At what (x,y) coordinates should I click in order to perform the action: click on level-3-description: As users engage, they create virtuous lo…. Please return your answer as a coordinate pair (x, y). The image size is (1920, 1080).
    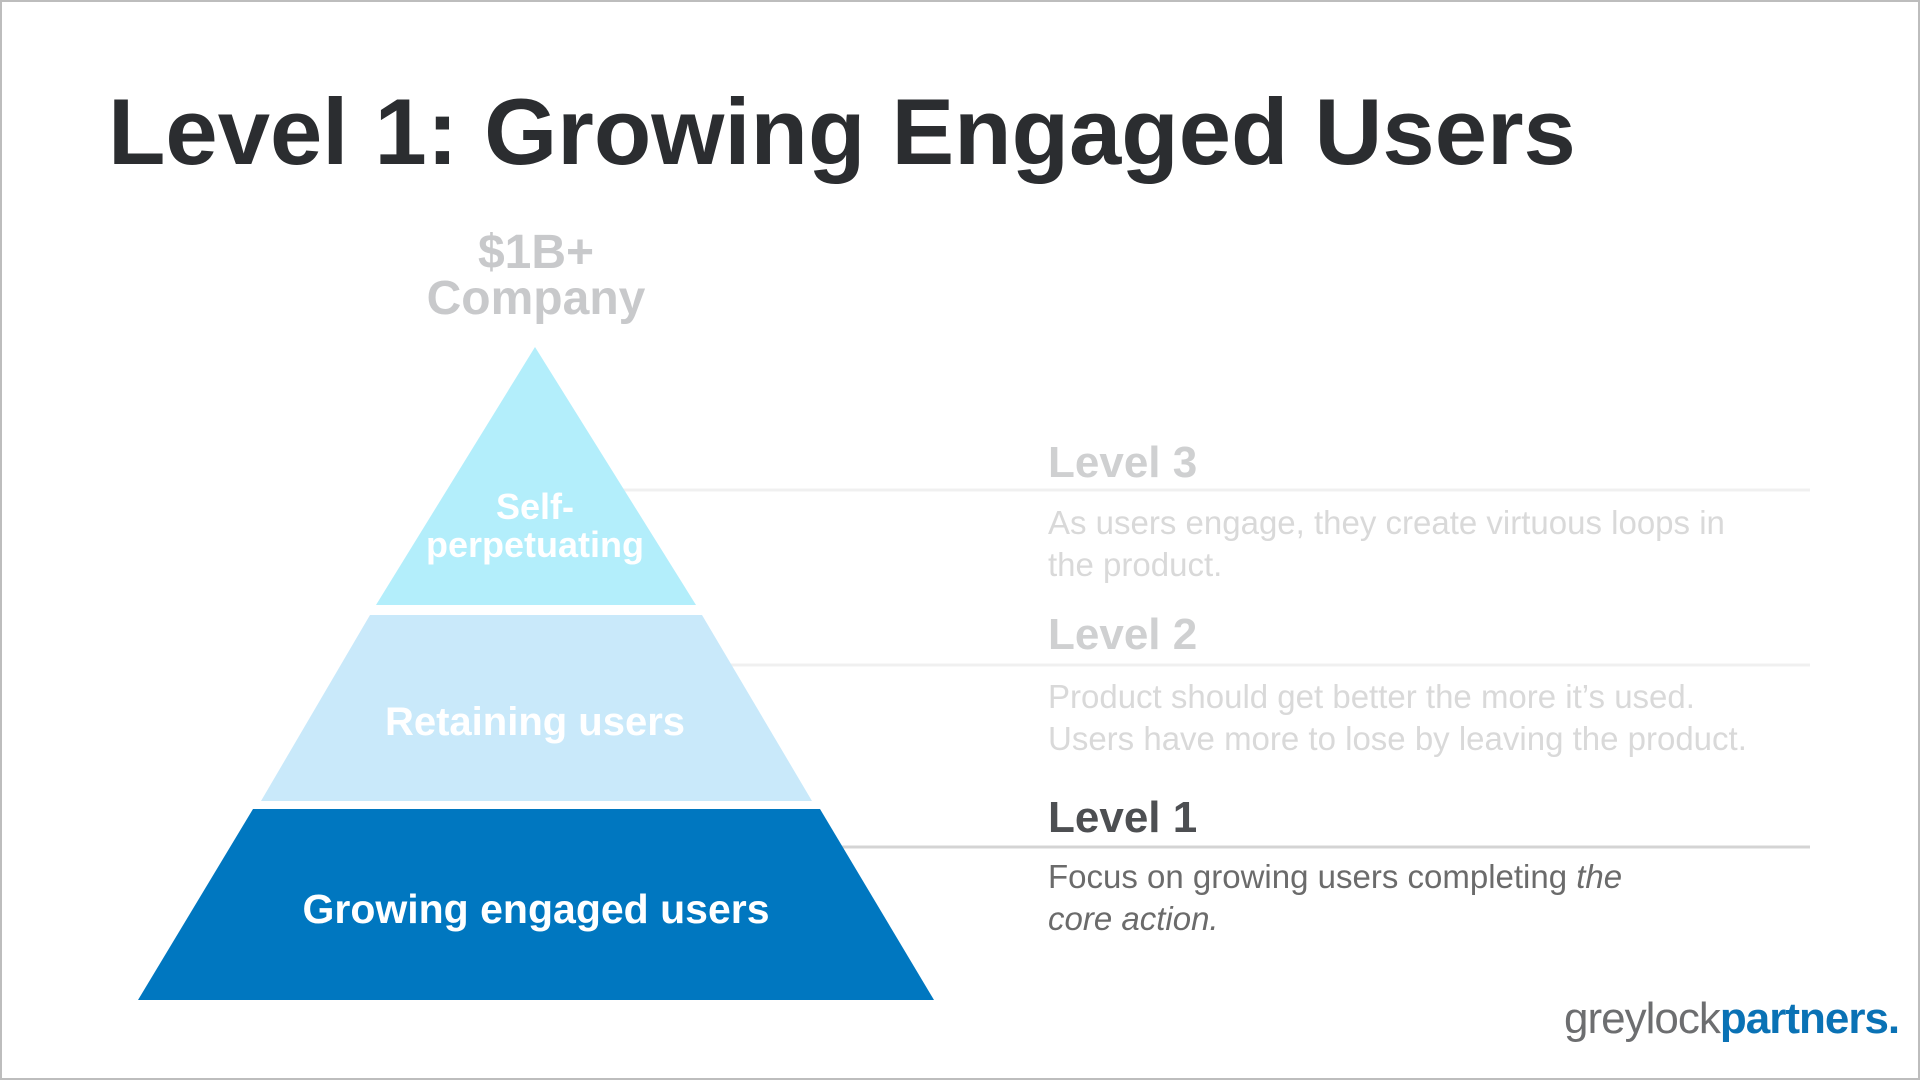
    Looking at the image, I should click on (1448, 544).